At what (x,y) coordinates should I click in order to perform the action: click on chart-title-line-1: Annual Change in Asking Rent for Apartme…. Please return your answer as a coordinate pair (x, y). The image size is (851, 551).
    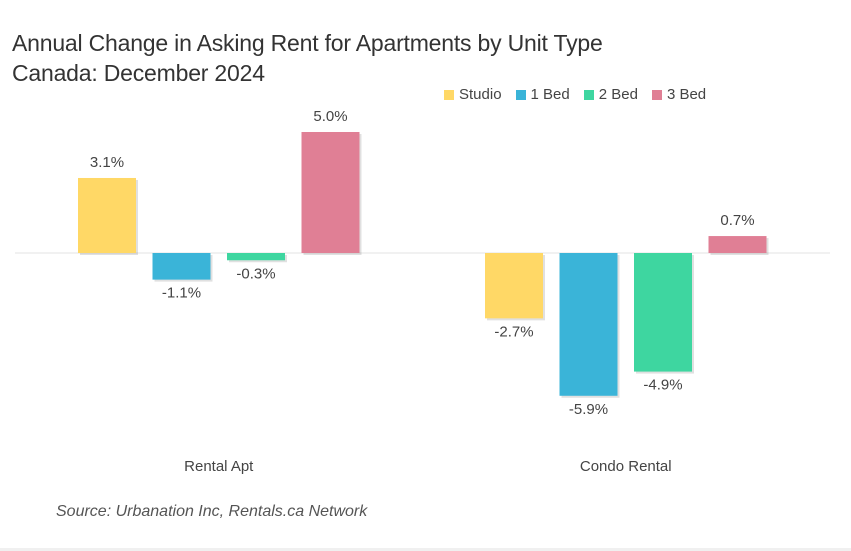
    Looking at the image, I should click on (307, 43).